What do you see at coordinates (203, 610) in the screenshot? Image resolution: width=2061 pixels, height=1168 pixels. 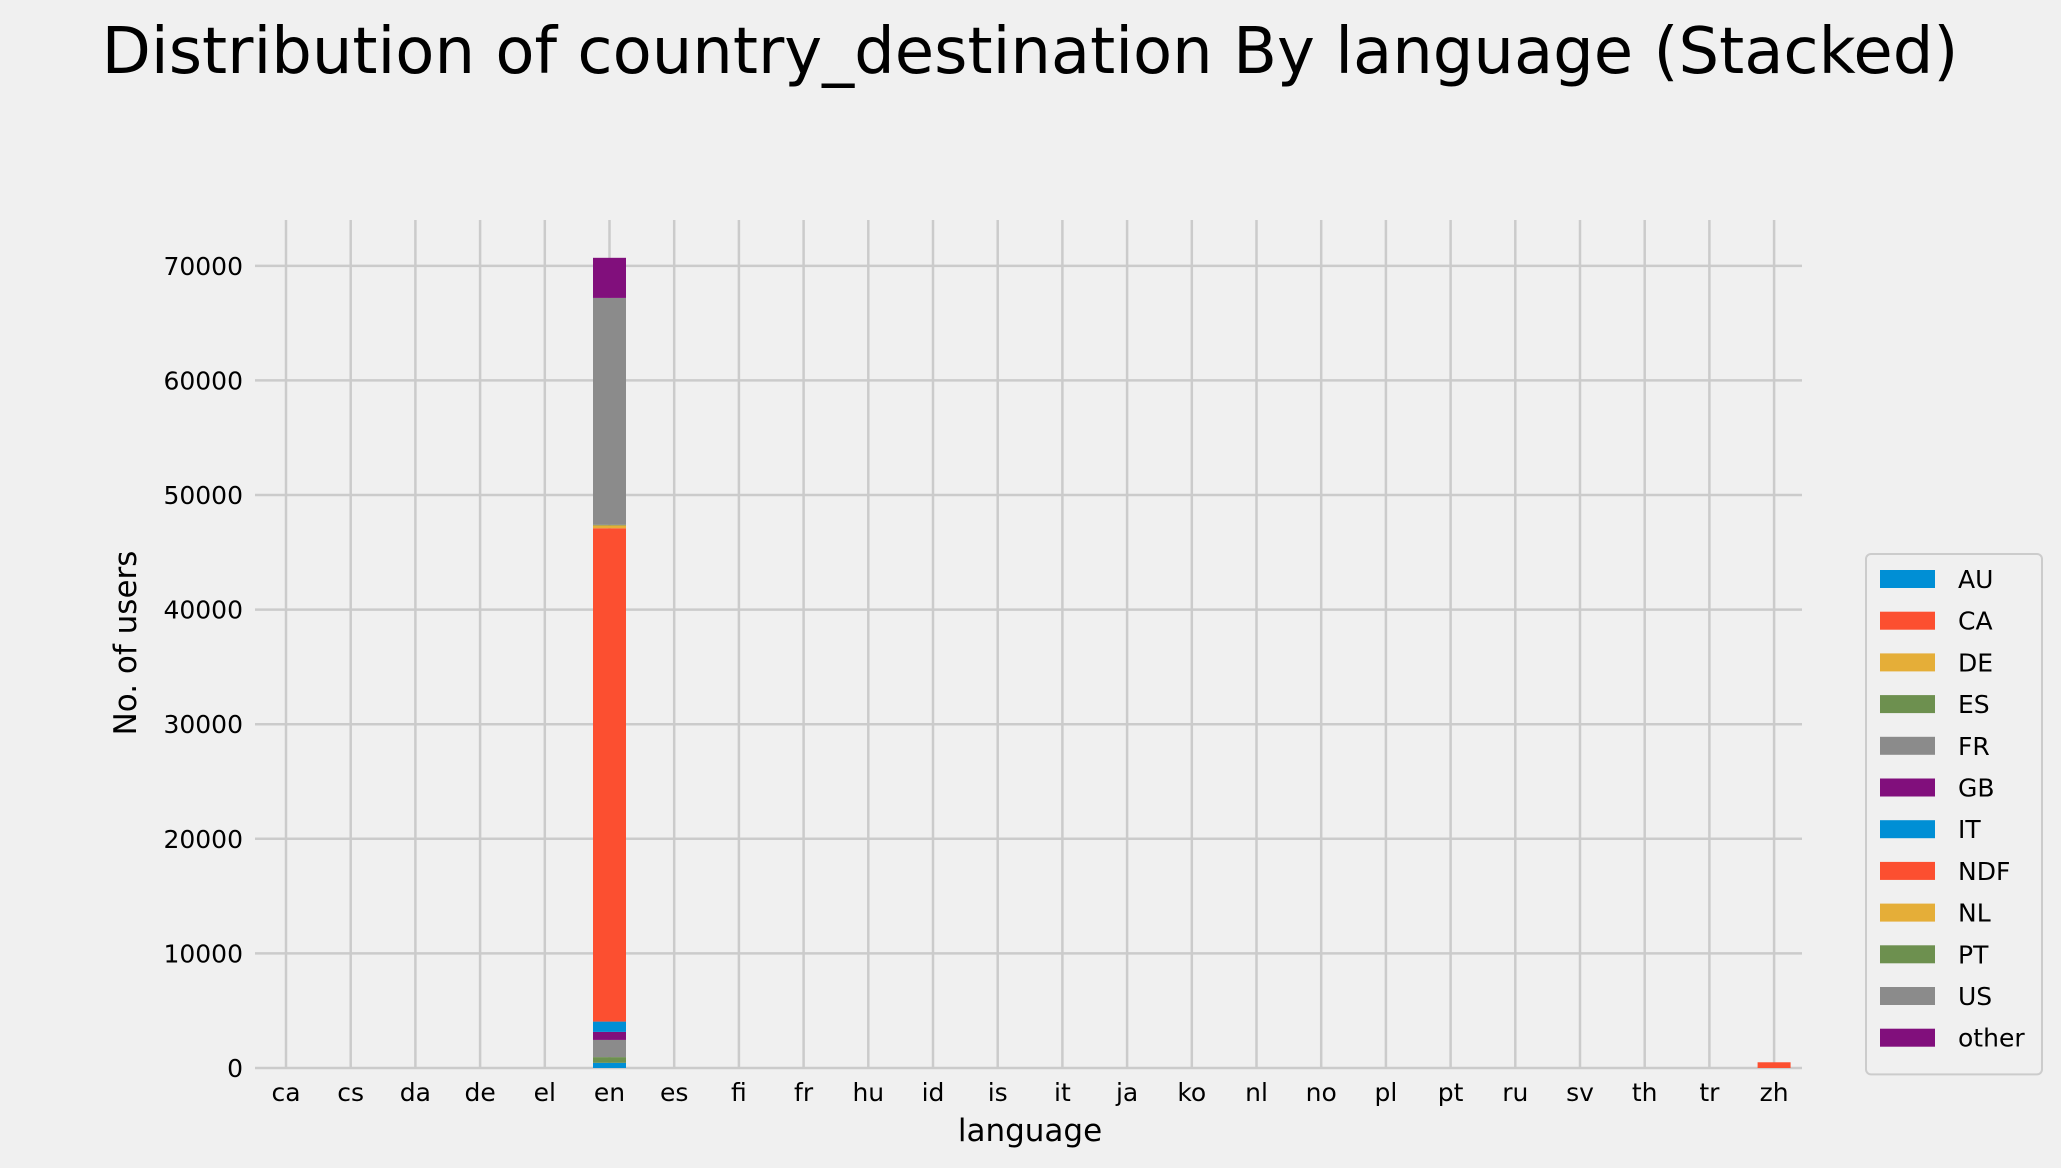 I see `y-tick-label: 40000` at bounding box center [203, 610].